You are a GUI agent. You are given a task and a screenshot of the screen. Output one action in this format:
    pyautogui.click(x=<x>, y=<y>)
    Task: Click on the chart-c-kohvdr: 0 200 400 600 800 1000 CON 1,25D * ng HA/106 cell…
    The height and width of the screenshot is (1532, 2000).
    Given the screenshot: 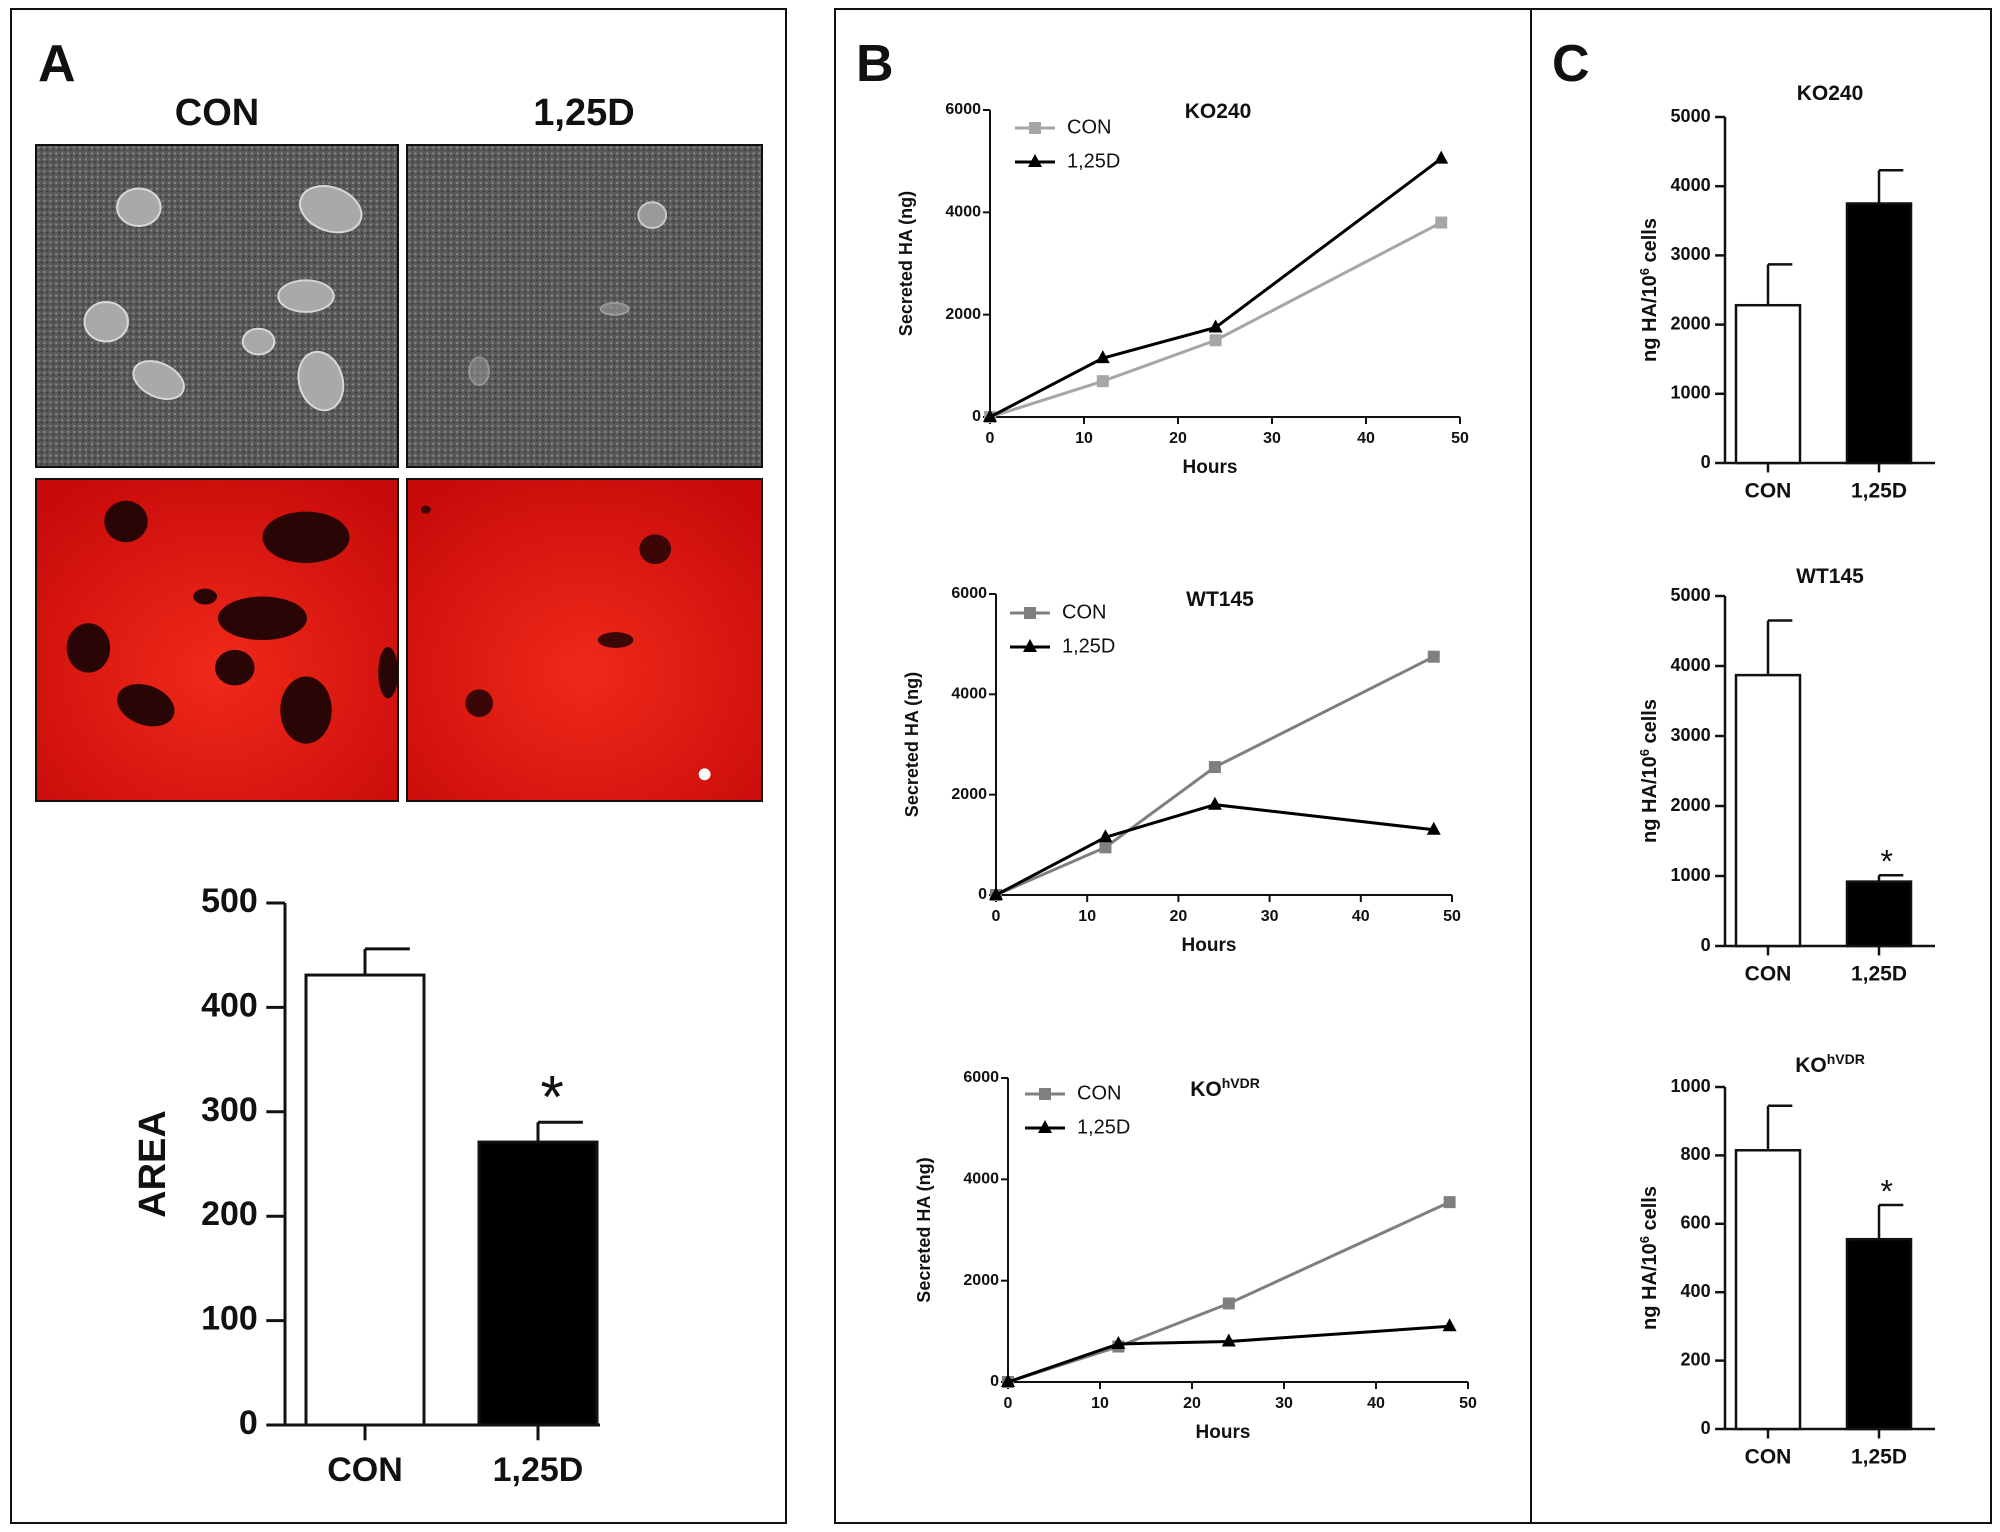 What is the action you would take?
    pyautogui.click(x=1786, y=1260)
    